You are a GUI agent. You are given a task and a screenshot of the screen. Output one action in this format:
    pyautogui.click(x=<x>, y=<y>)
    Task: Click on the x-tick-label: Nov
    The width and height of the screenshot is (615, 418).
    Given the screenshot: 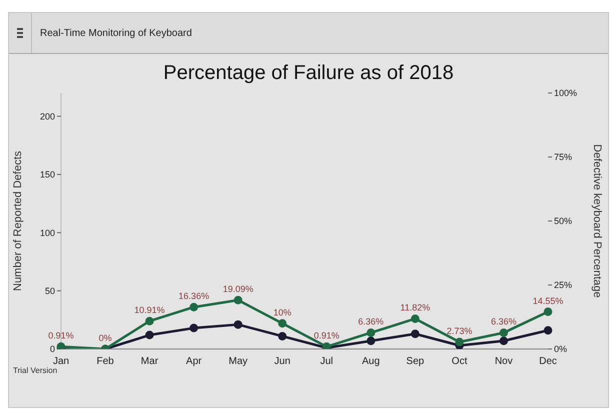 What is the action you would take?
    pyautogui.click(x=503, y=362)
    